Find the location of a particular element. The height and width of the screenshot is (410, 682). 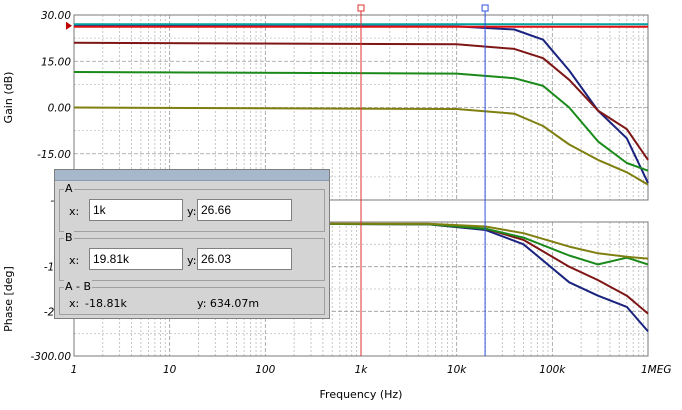

cursor-marker-arrow is located at coordinates (69, 25).